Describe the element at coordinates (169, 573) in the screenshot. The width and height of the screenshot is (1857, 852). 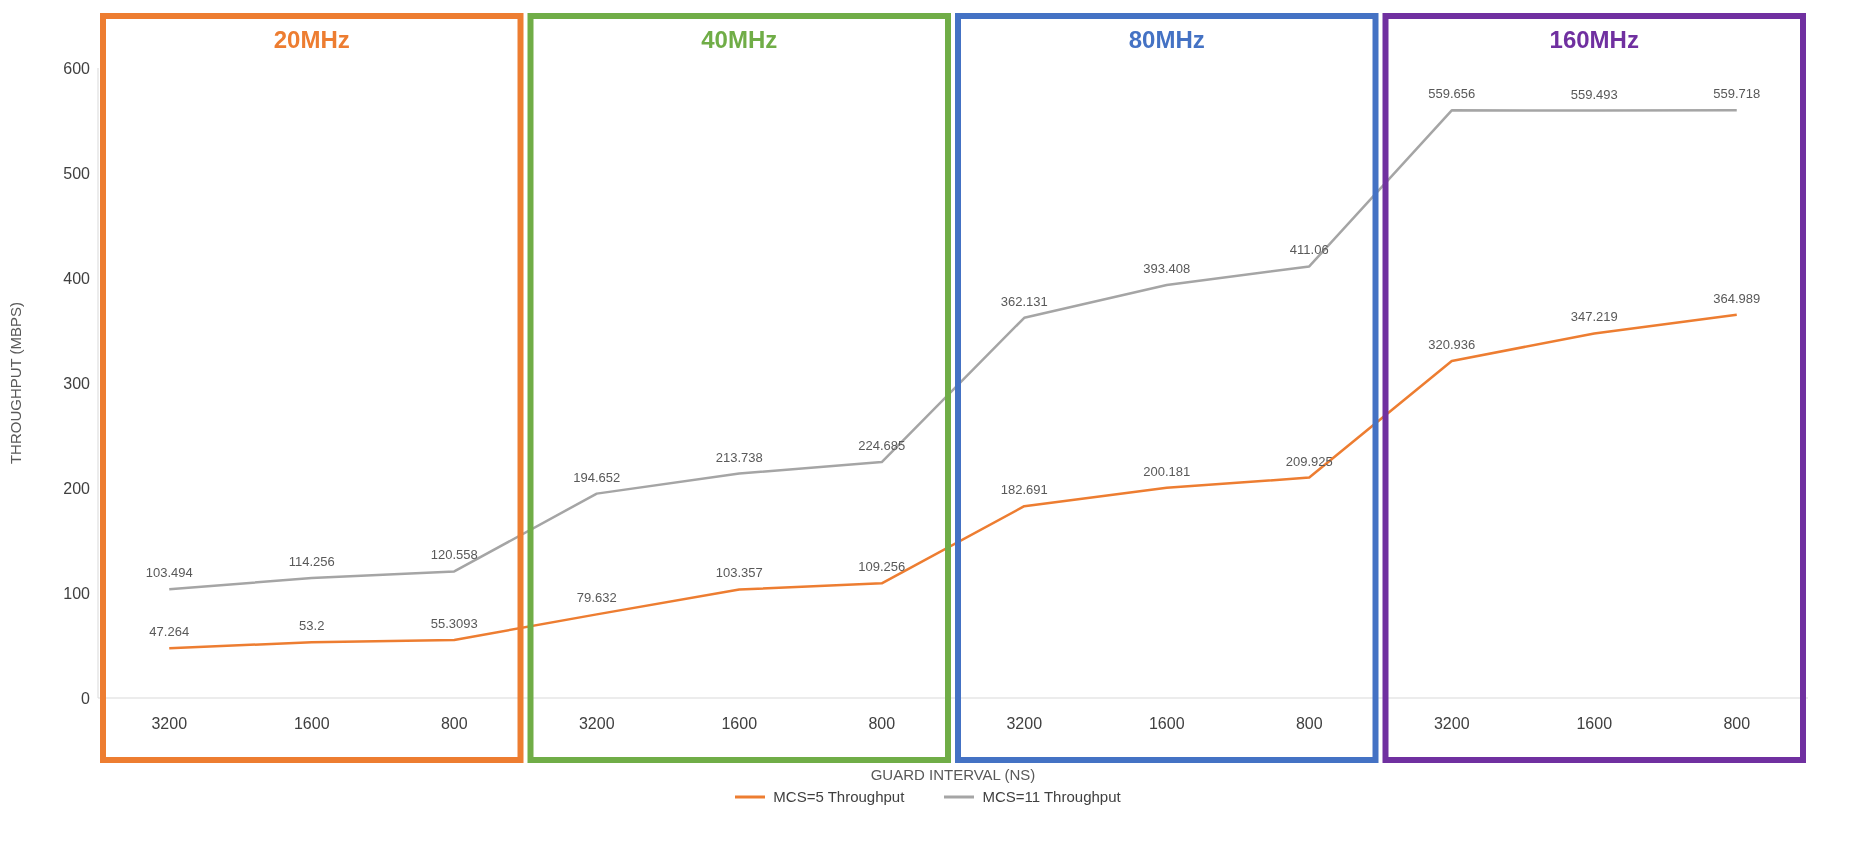
I see `data-label: 103.494` at that location.